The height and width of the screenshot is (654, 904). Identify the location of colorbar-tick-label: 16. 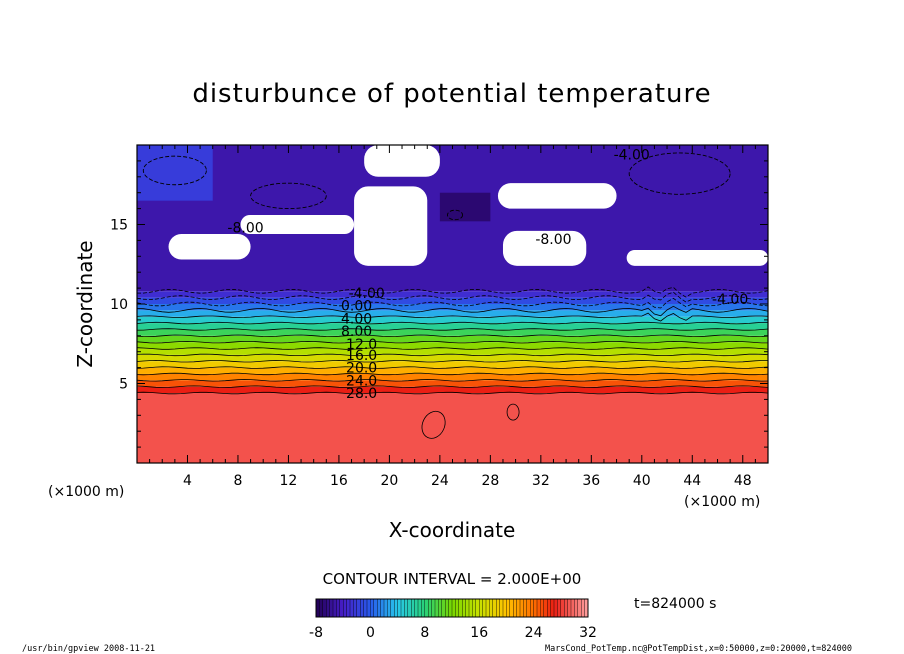
(479, 633).